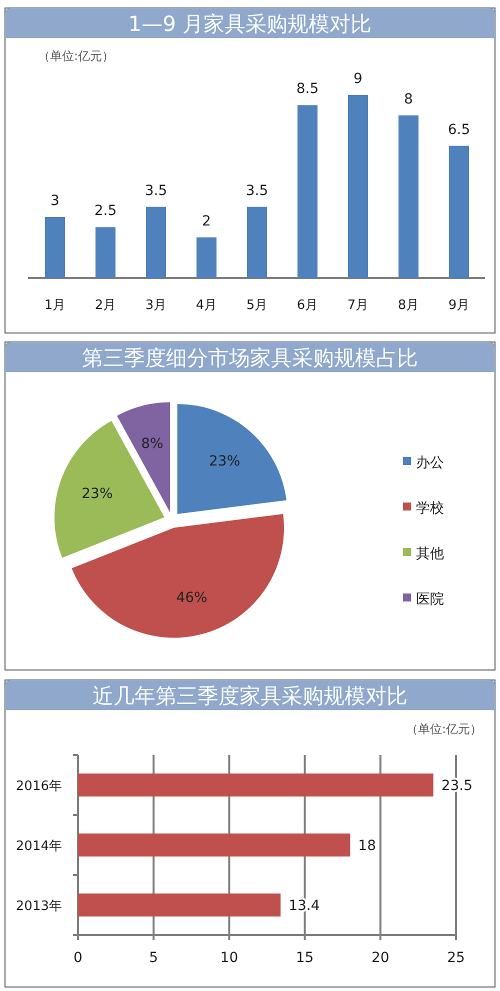 Image resolution: width=500 pixels, height=991 pixels. What do you see at coordinates (307, 305) in the screenshot?
I see `x-tick-label: 6月` at bounding box center [307, 305].